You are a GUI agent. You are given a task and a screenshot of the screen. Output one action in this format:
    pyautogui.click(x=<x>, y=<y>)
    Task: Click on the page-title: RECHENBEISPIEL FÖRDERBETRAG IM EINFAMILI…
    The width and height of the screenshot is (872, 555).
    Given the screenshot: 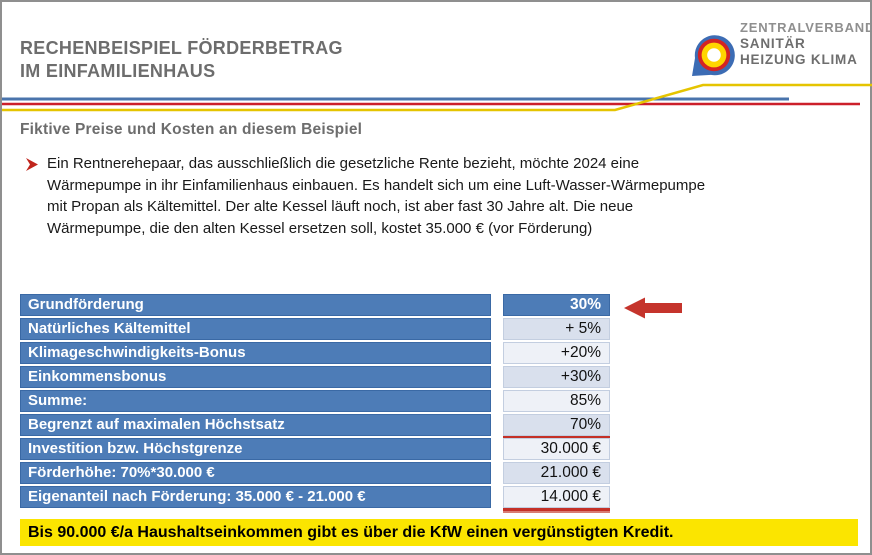 What is the action you would take?
    pyautogui.click(x=181, y=60)
    